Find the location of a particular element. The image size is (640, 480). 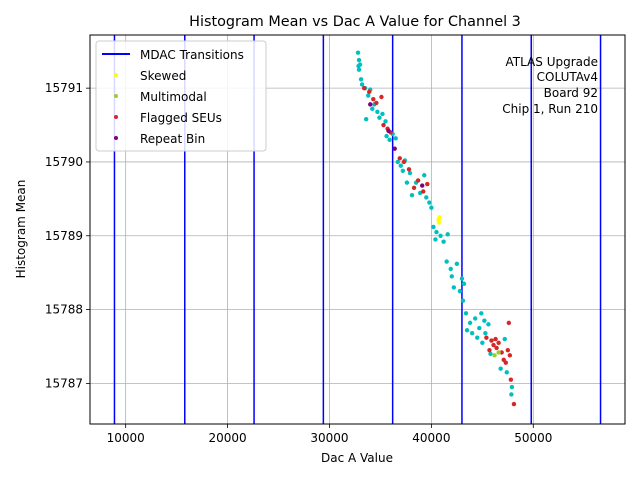

legend-marker-flagged-seus is located at coordinates (116, 117).